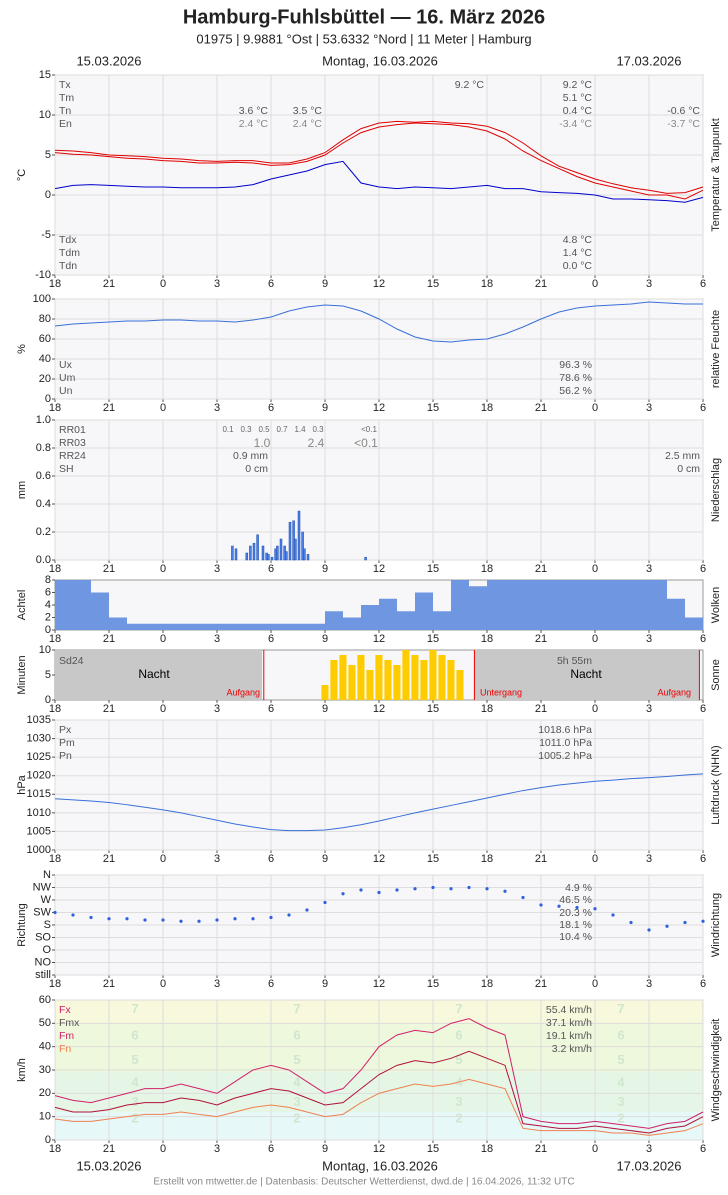  What do you see at coordinates (48, 592) in the screenshot?
I see `y-tick-label: 6` at bounding box center [48, 592].